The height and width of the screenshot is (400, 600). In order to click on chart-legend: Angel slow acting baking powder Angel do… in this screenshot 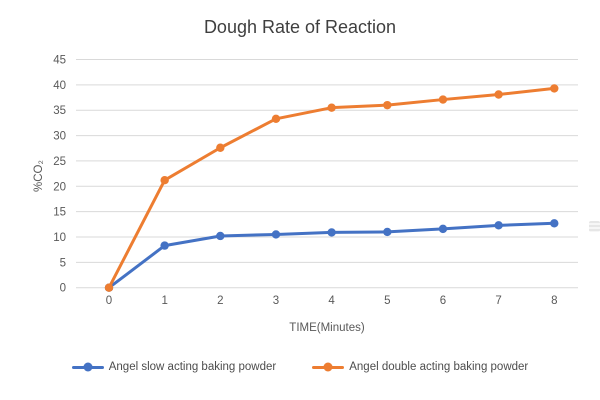, I will do `click(300, 367)`.